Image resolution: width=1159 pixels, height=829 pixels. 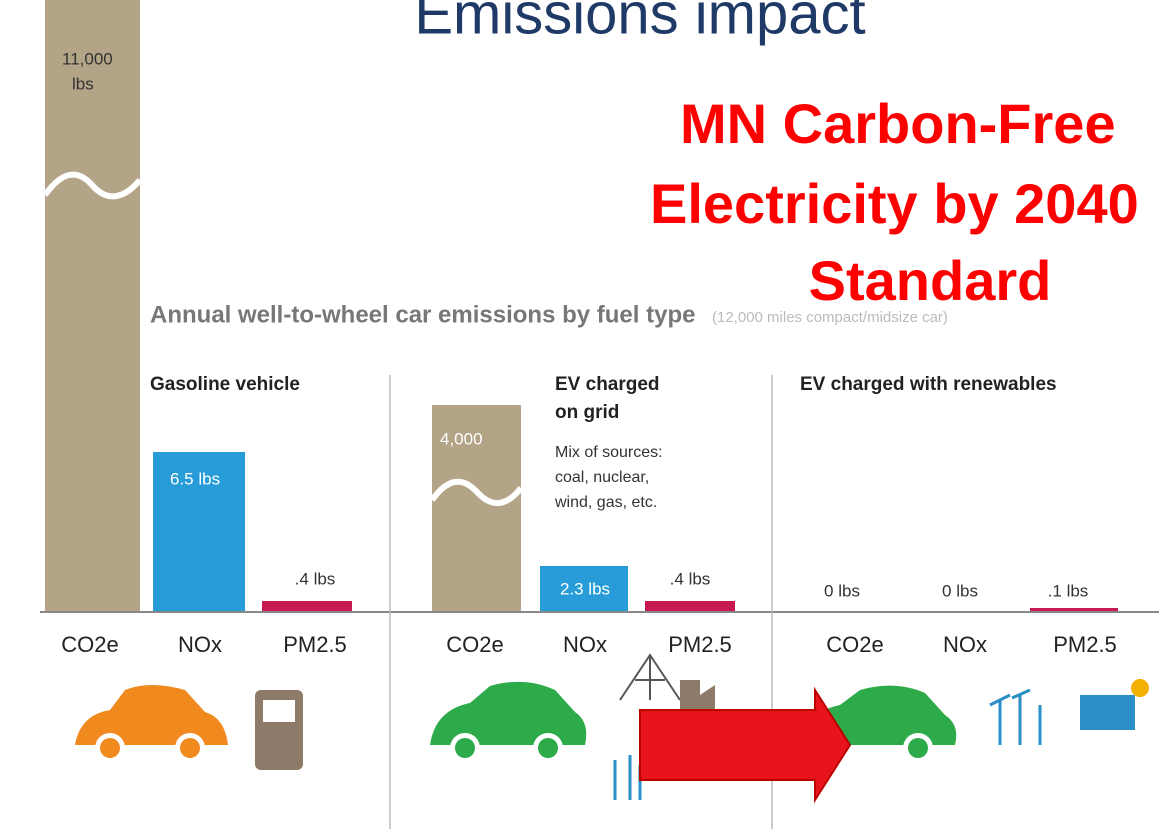 I want to click on value-label: 11,000, so click(x=87, y=58).